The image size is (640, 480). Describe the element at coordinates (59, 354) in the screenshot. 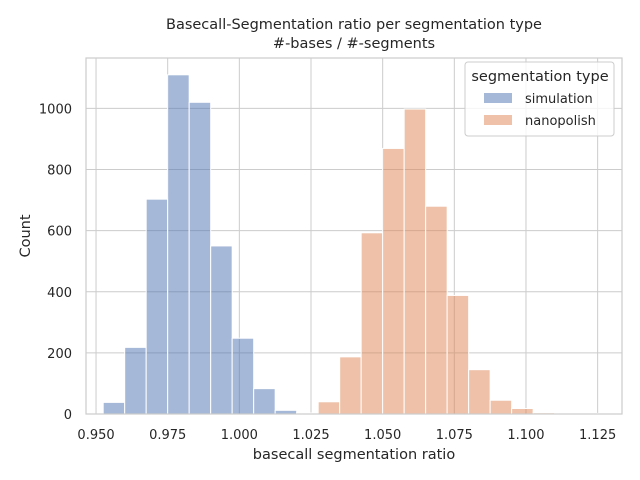

I see `y-tick-label: 200` at that location.